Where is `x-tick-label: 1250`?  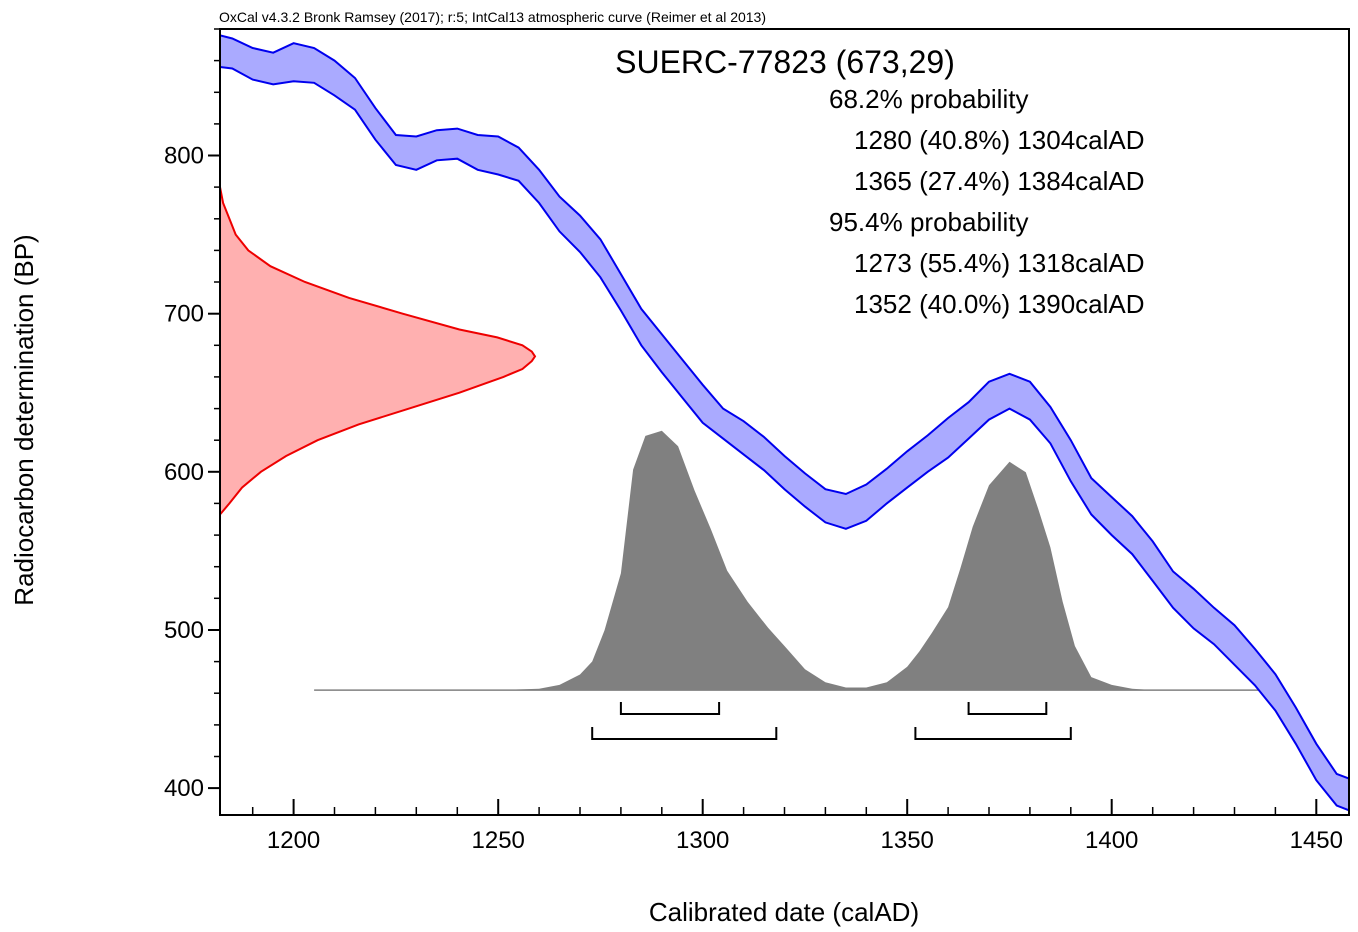 x-tick-label: 1250 is located at coordinates (498, 840).